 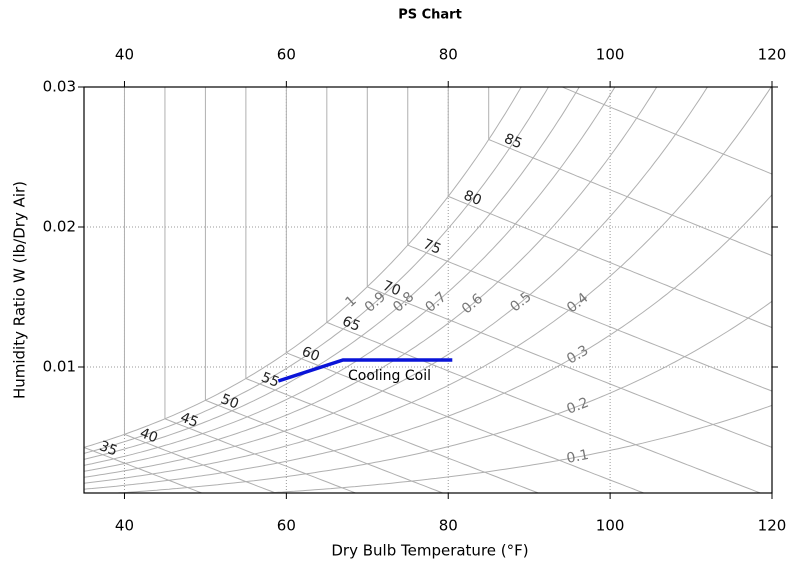 What do you see at coordinates (430, 15) in the screenshot?
I see `chart-title: PS Chart` at bounding box center [430, 15].